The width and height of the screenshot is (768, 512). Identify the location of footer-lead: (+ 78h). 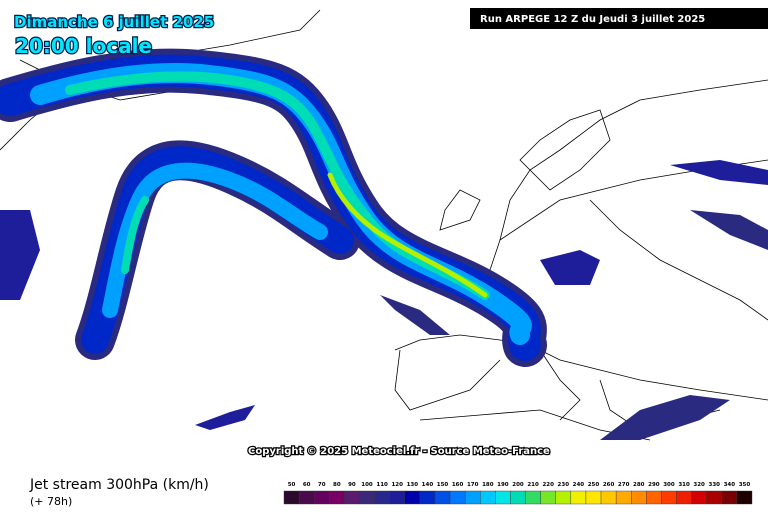
(51, 501).